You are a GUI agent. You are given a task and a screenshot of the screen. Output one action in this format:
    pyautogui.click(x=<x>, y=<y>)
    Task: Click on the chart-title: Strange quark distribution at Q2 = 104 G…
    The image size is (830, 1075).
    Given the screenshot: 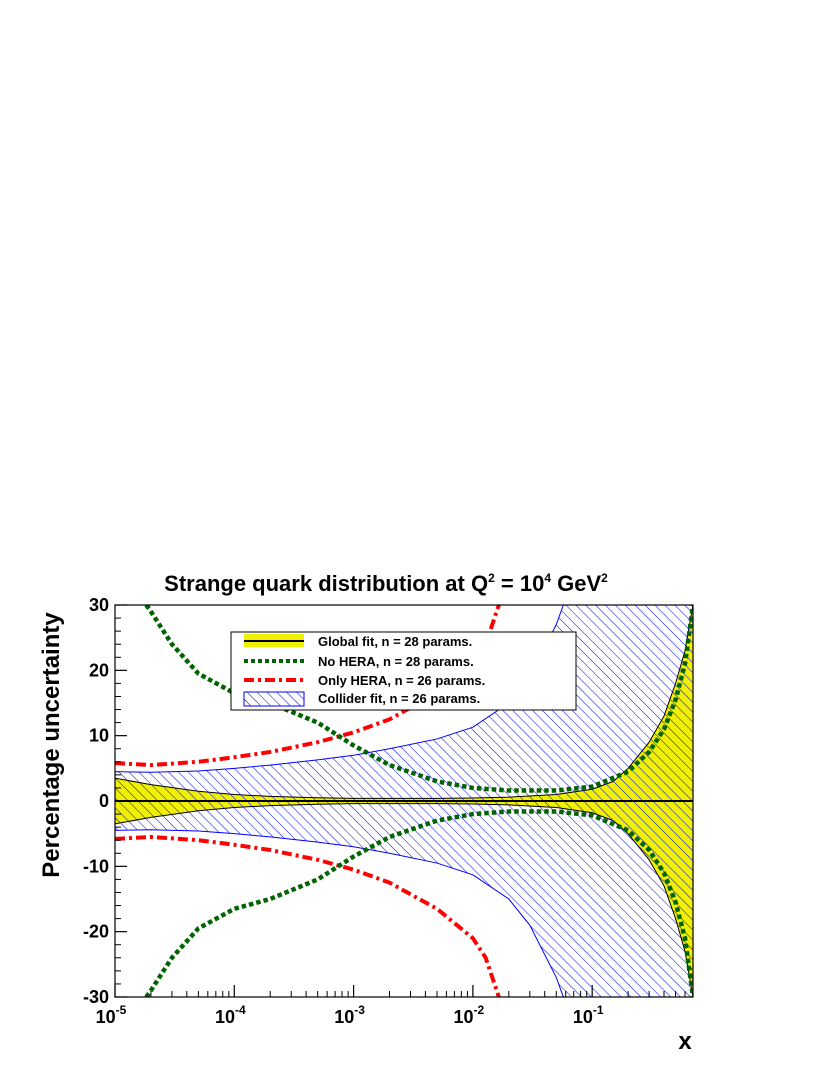 What is the action you would take?
    pyautogui.click(x=386, y=583)
    